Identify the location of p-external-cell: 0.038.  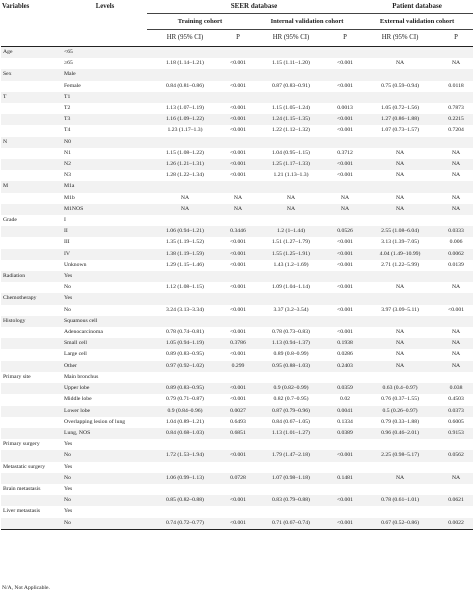
(456, 388).